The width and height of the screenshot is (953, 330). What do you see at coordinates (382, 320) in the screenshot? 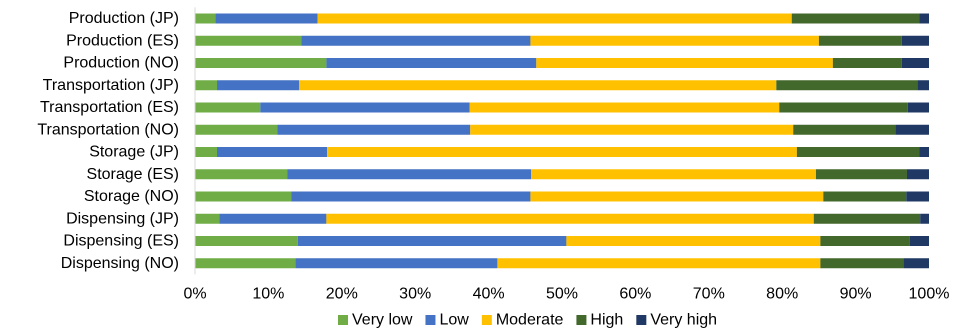
I see `legend-label-very-low: Very low` at bounding box center [382, 320].